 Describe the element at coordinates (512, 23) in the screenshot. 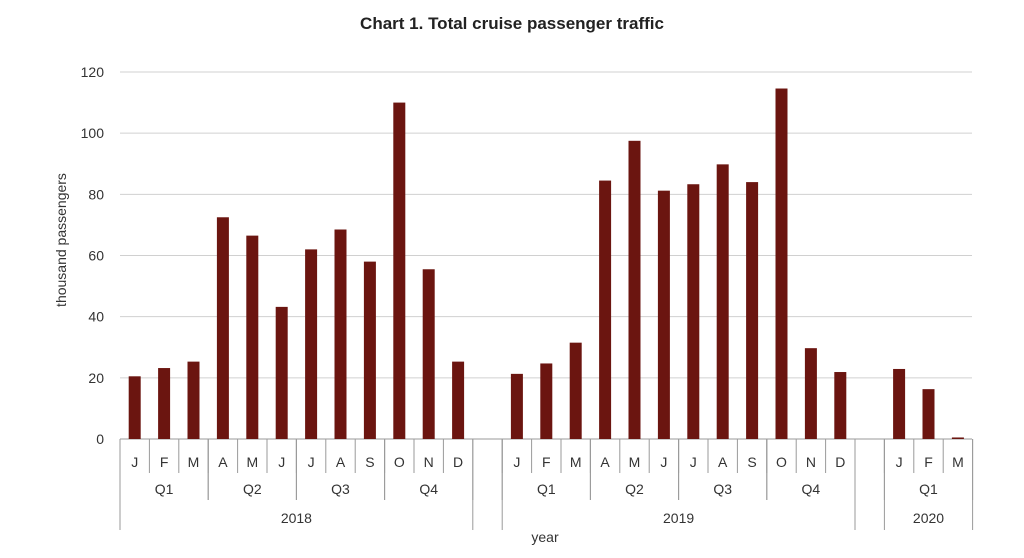

I see `chart-title: Chart 1. Total cruise passenger traffic` at that location.